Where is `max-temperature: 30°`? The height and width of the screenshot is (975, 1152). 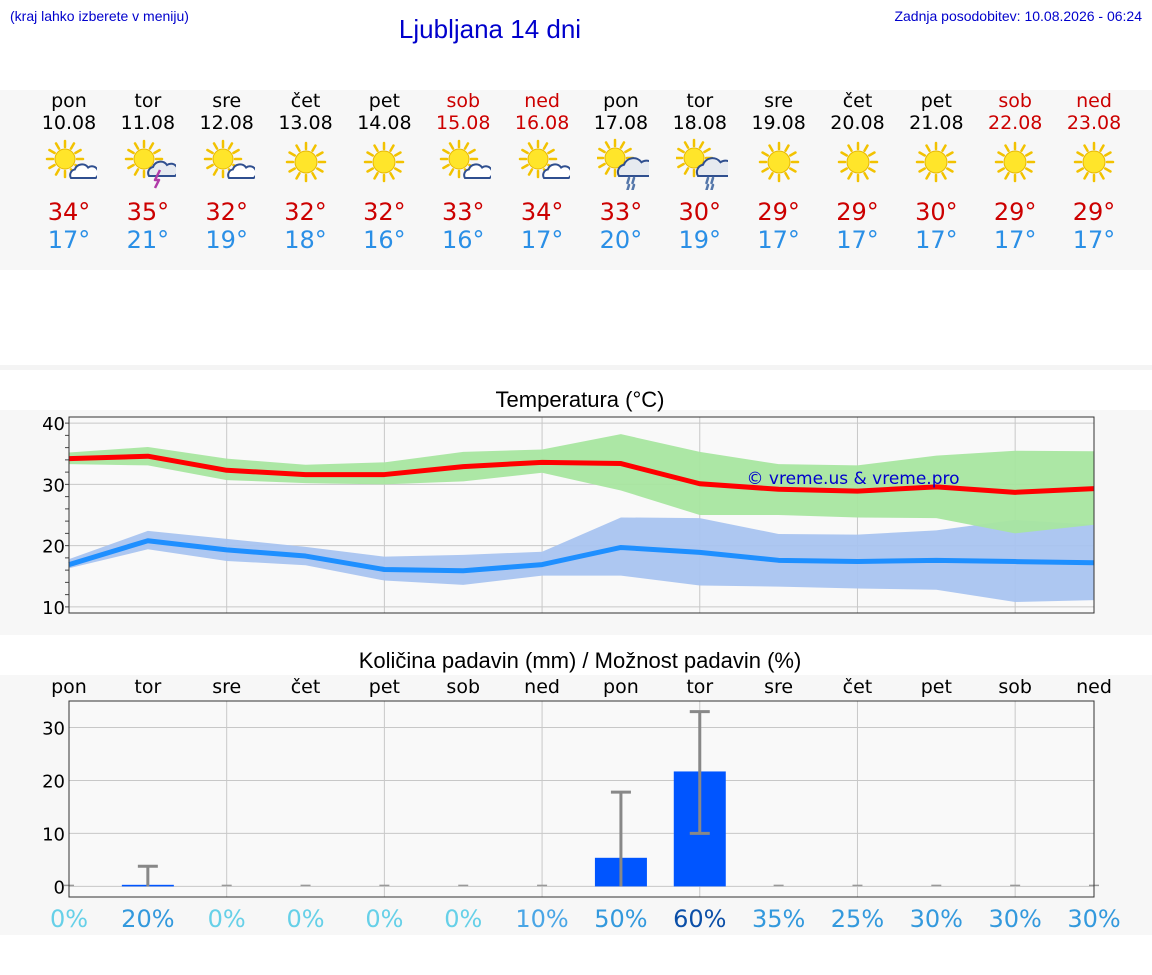 max-temperature: 30° is located at coordinates (936, 212).